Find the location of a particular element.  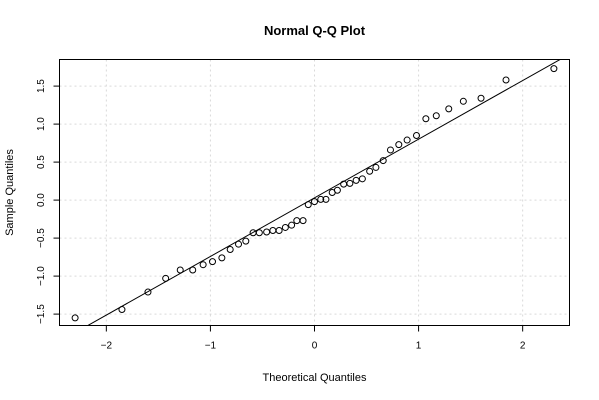

y-axis-label: Sample Quantiles is located at coordinates (10, 192).